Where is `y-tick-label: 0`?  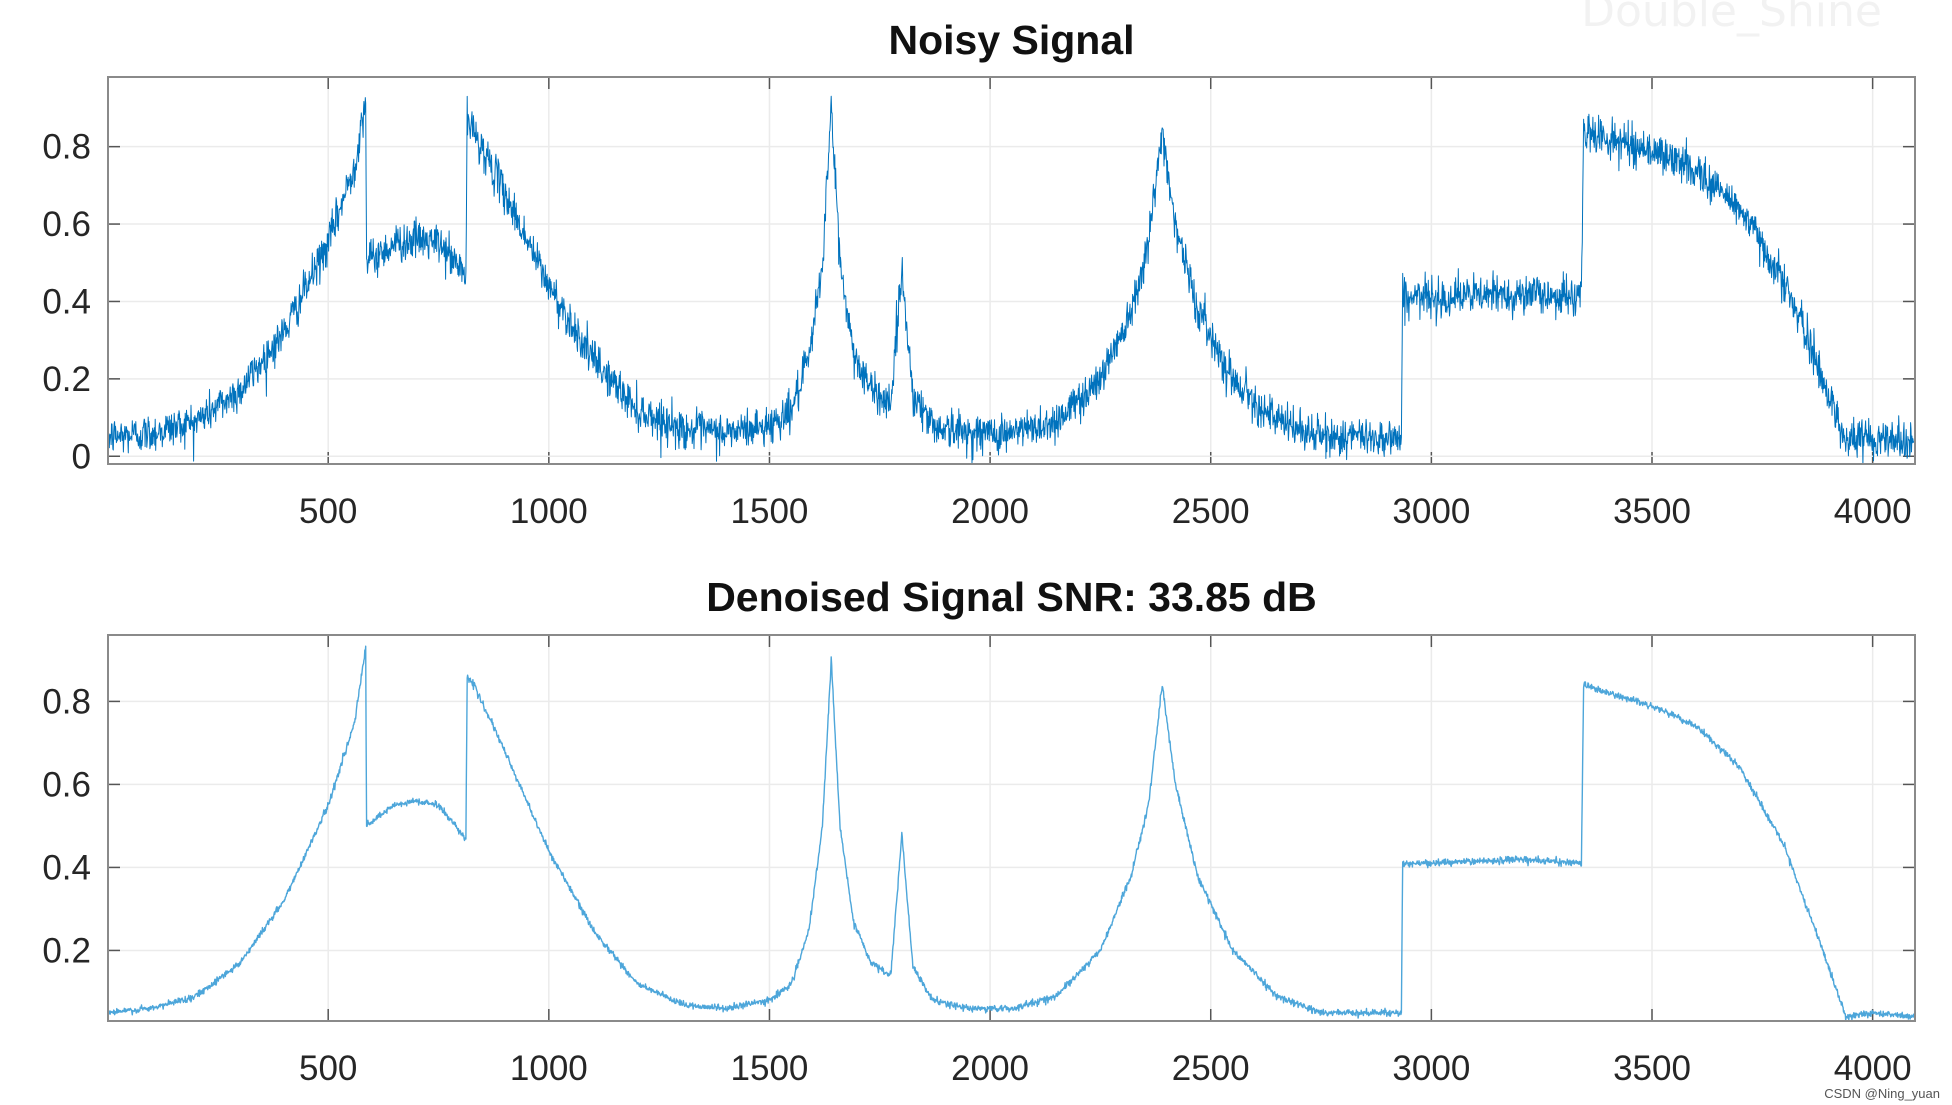 y-tick-label: 0 is located at coordinates (81, 456).